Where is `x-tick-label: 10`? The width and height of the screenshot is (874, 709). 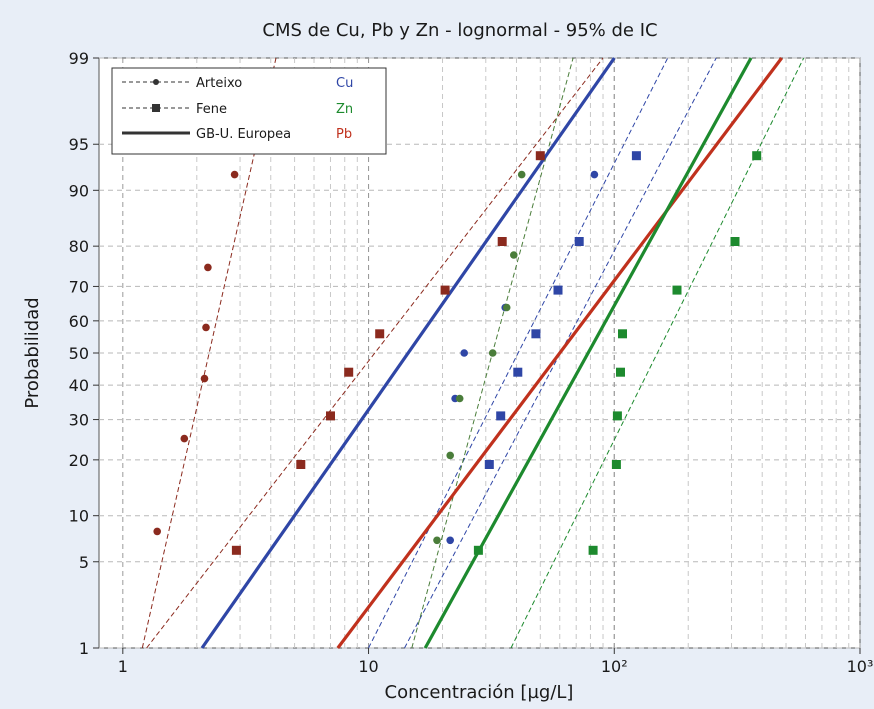
x-tick-label: 10 is located at coordinates (368, 666).